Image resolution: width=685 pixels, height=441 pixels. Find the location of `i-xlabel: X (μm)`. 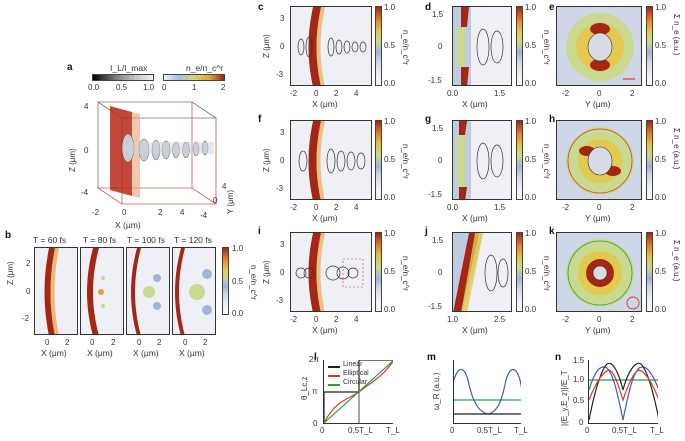

i-xlabel: X (μm) is located at coordinates (325, 330).